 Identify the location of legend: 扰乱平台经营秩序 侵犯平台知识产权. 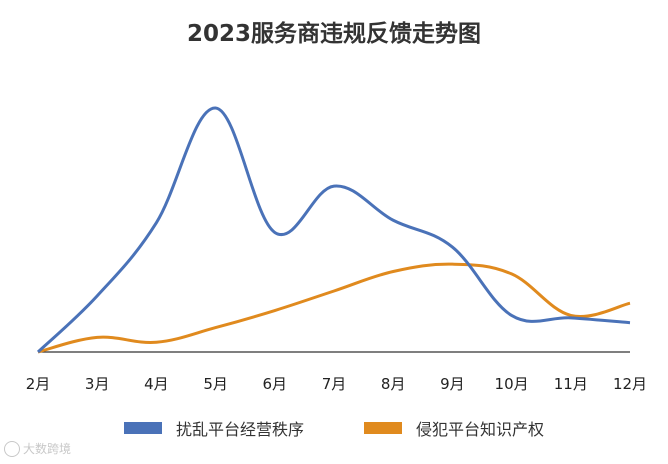
(334, 428).